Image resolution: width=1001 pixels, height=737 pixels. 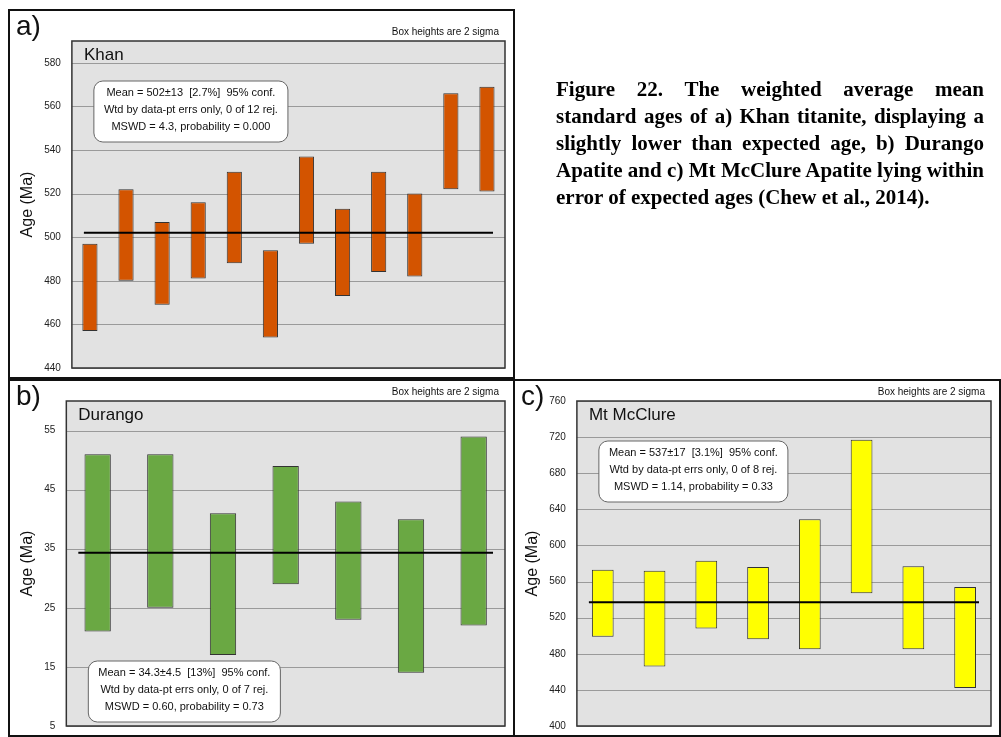 I want to click on annotation: MSWD = 4.3, probability = 0.000, so click(x=191, y=125).